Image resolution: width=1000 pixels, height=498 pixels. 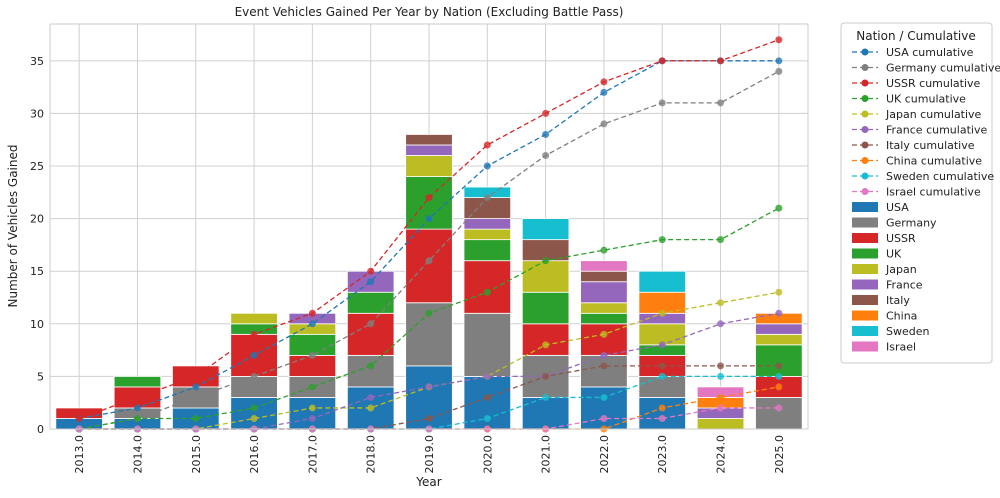 I want to click on x-tick-label: 2023.0, so click(x=662, y=454).